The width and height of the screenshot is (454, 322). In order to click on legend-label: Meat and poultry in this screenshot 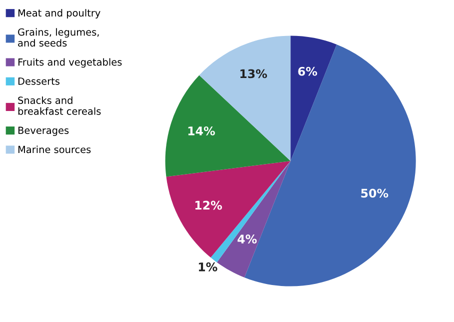, I will do `click(59, 13)`.